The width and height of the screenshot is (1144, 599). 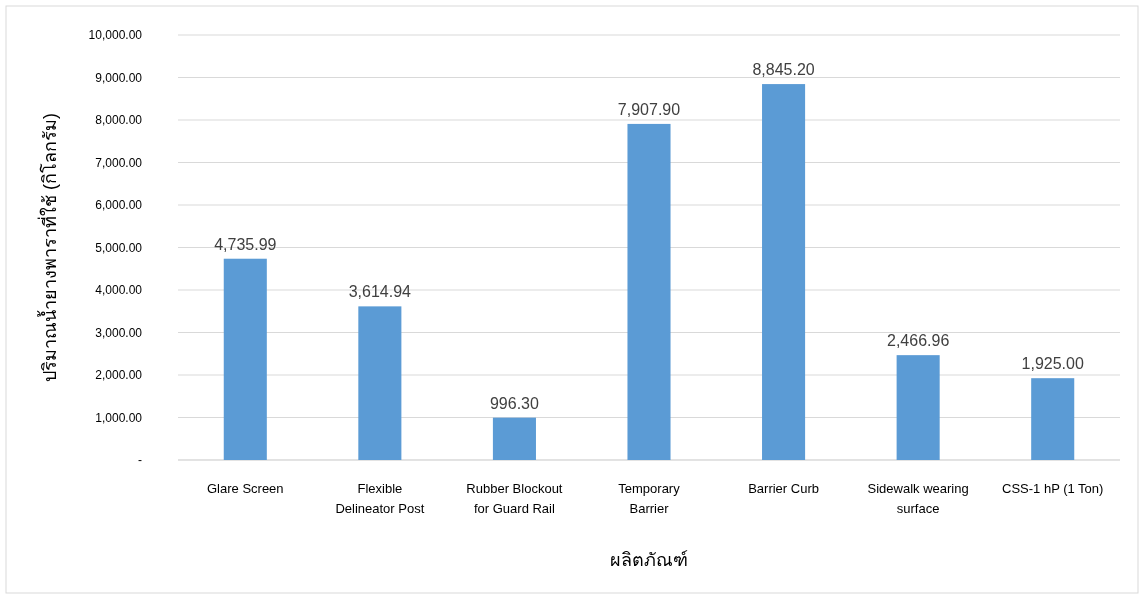 I want to click on data-label: 7,907.90, so click(x=649, y=109).